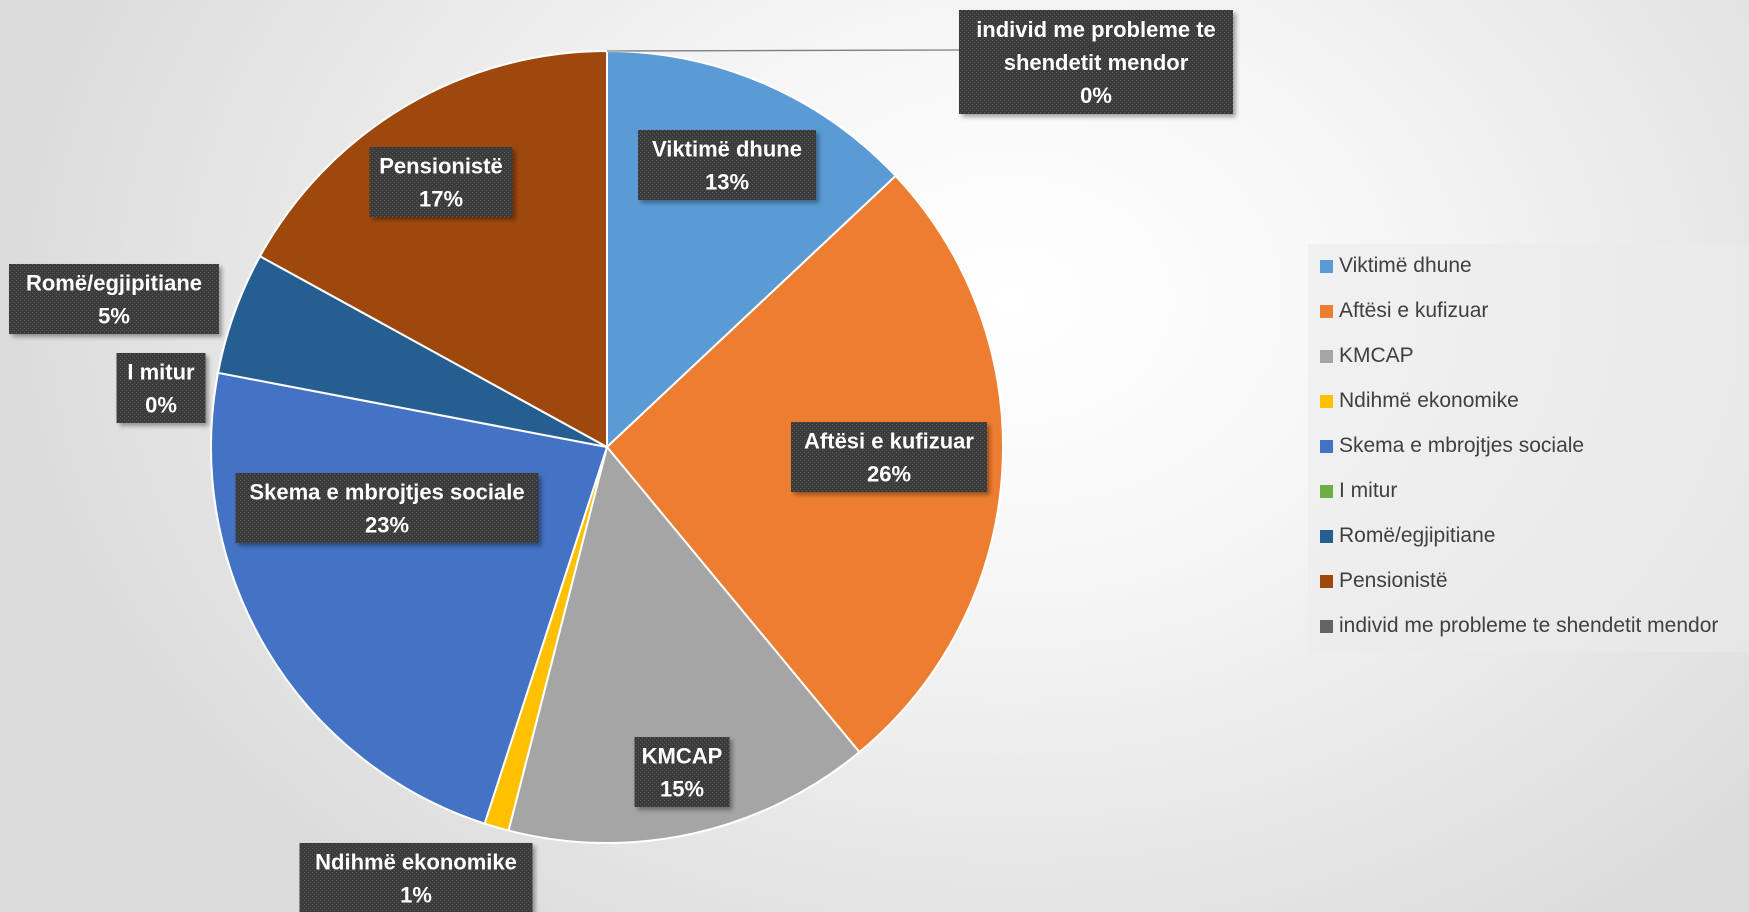 The width and height of the screenshot is (1749, 912). What do you see at coordinates (1376, 355) in the screenshot?
I see `legend-label: KMCAP` at bounding box center [1376, 355].